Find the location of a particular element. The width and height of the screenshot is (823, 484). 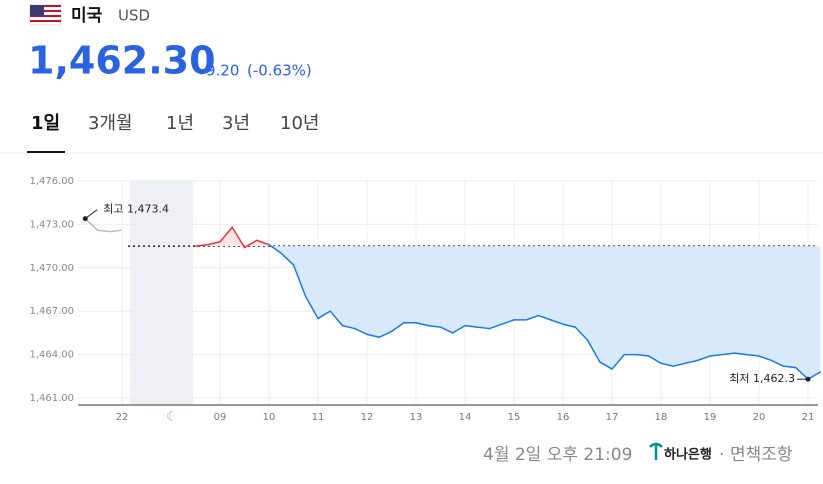

x-tick-label: 21 is located at coordinates (808, 417).